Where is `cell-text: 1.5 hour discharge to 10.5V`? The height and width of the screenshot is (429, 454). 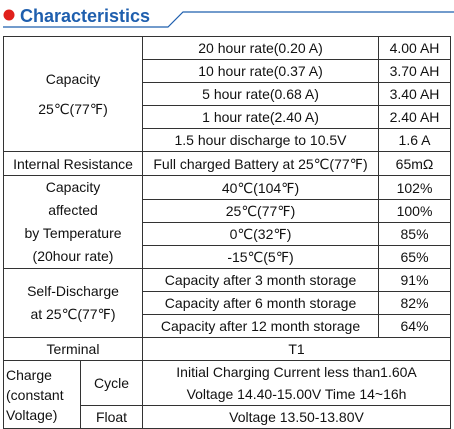
cell-text: 1.5 hour discharge to 10.5V is located at coordinates (260, 140).